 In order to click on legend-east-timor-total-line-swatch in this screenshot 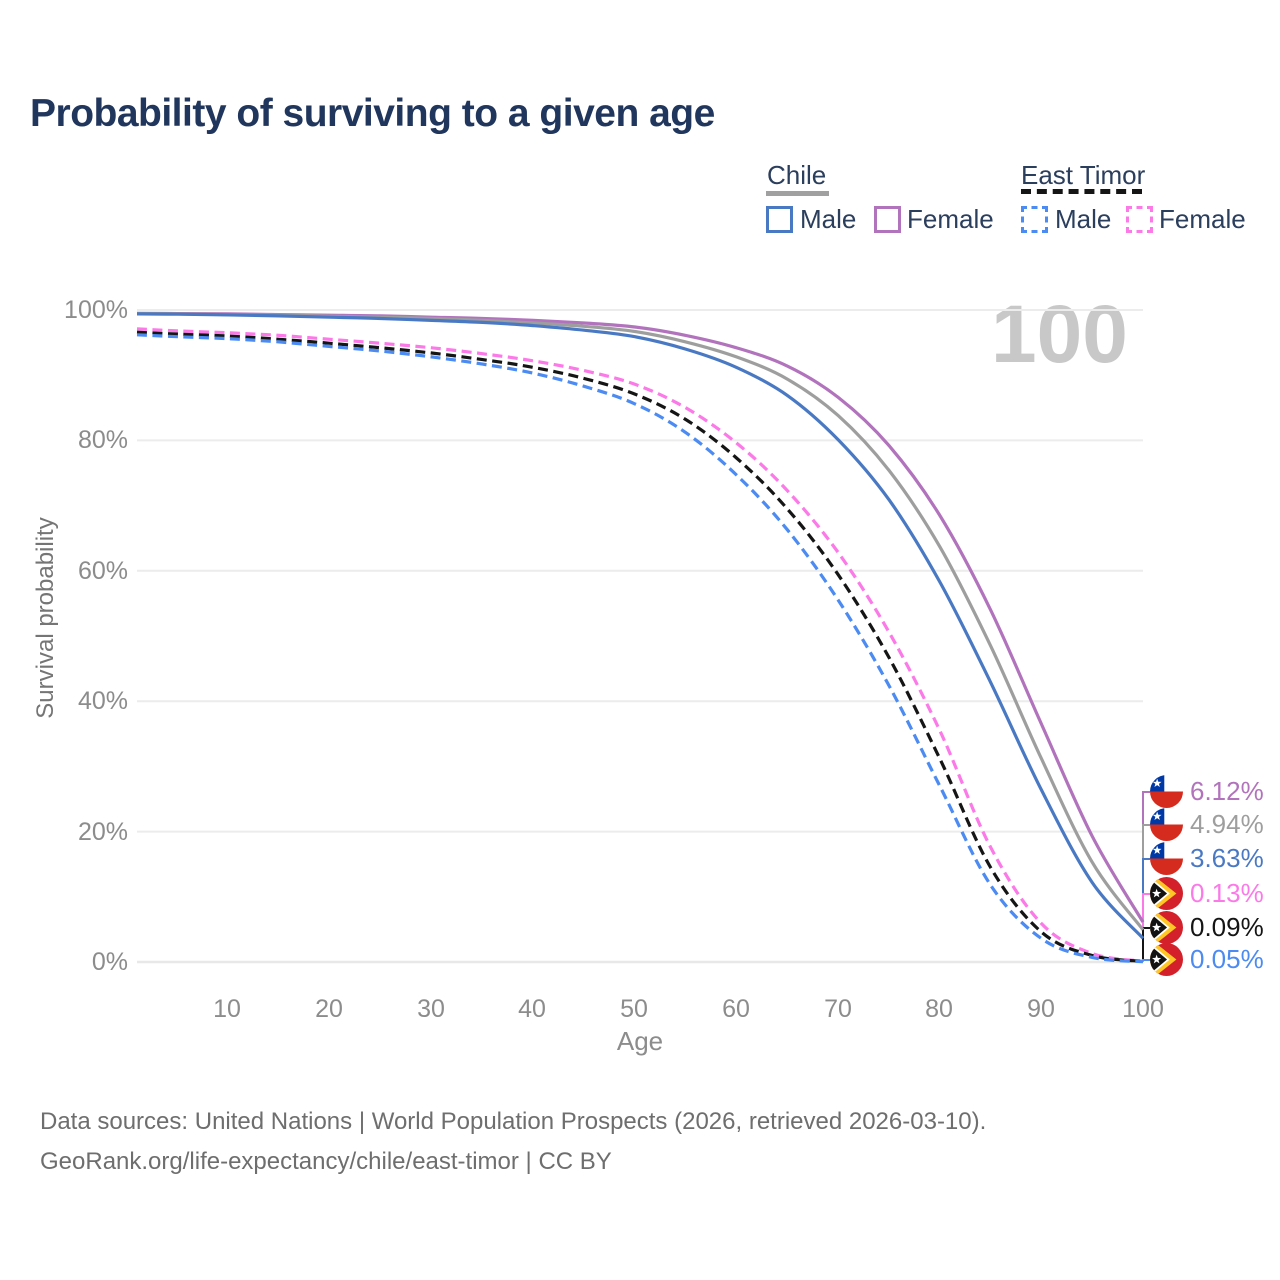, I will do `click(1081, 191)`.